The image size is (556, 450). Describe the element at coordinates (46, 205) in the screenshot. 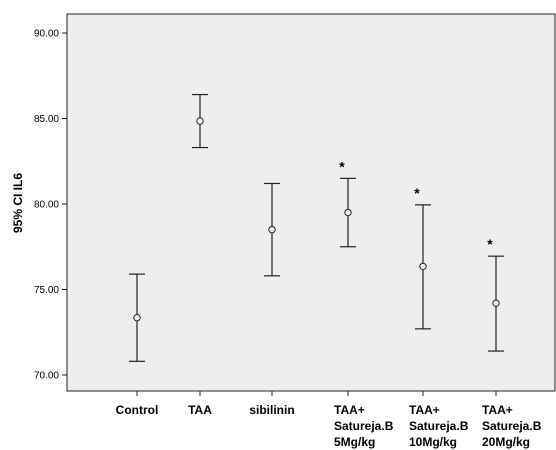

I see `y-tick-label: 80.00` at that location.